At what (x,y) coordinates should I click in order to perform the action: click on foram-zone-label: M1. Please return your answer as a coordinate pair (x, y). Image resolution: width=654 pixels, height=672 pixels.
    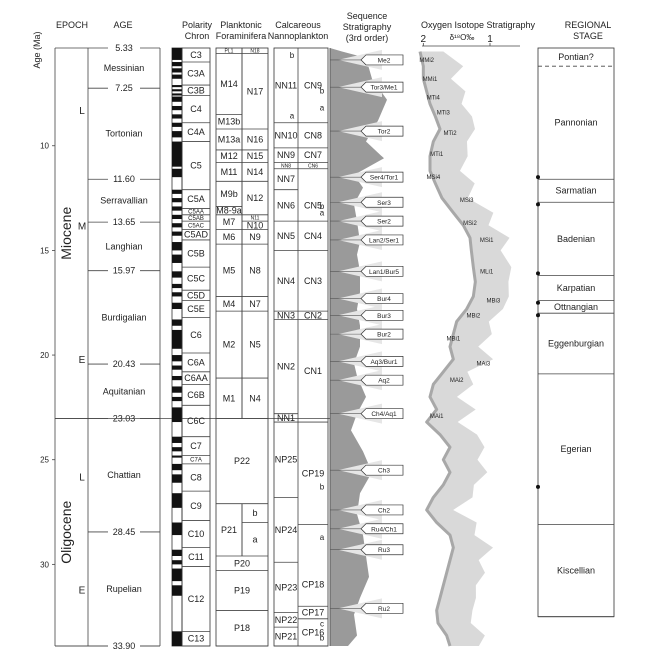
    Looking at the image, I should click on (229, 398).